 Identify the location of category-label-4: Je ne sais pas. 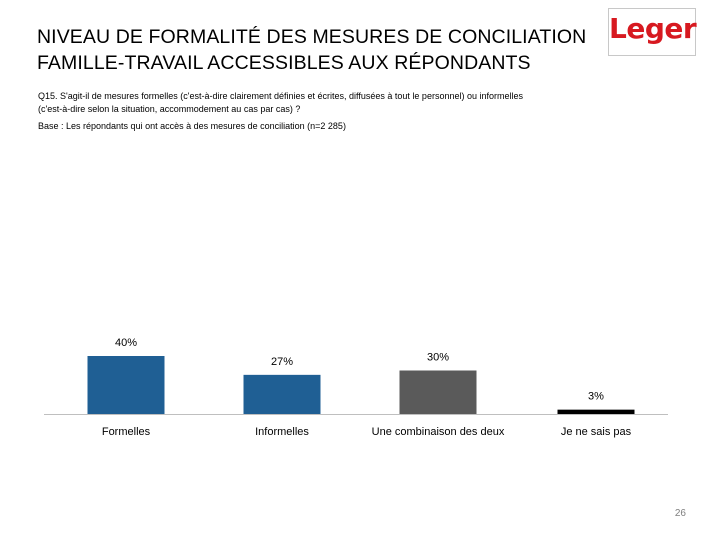
(596, 432).